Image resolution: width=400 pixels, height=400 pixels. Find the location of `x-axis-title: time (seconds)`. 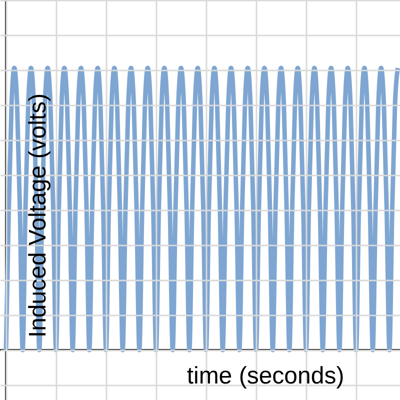

x-axis-title: time (seconds) is located at coordinates (265, 376).